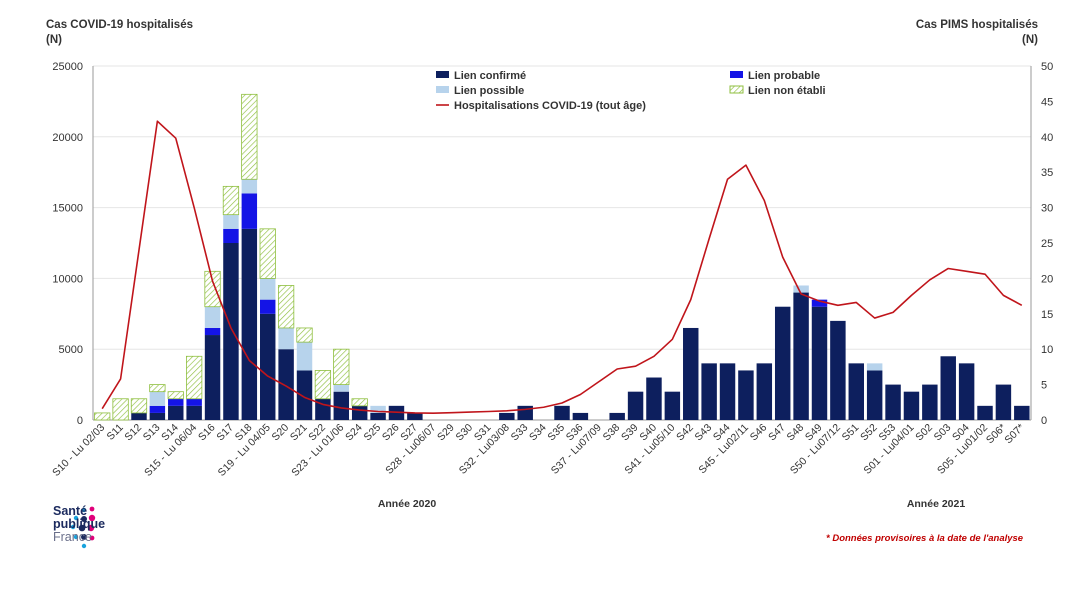 The image size is (1080, 612). Describe the element at coordinates (71, 350) in the screenshot. I see `left-tick-label: 5000` at that location.